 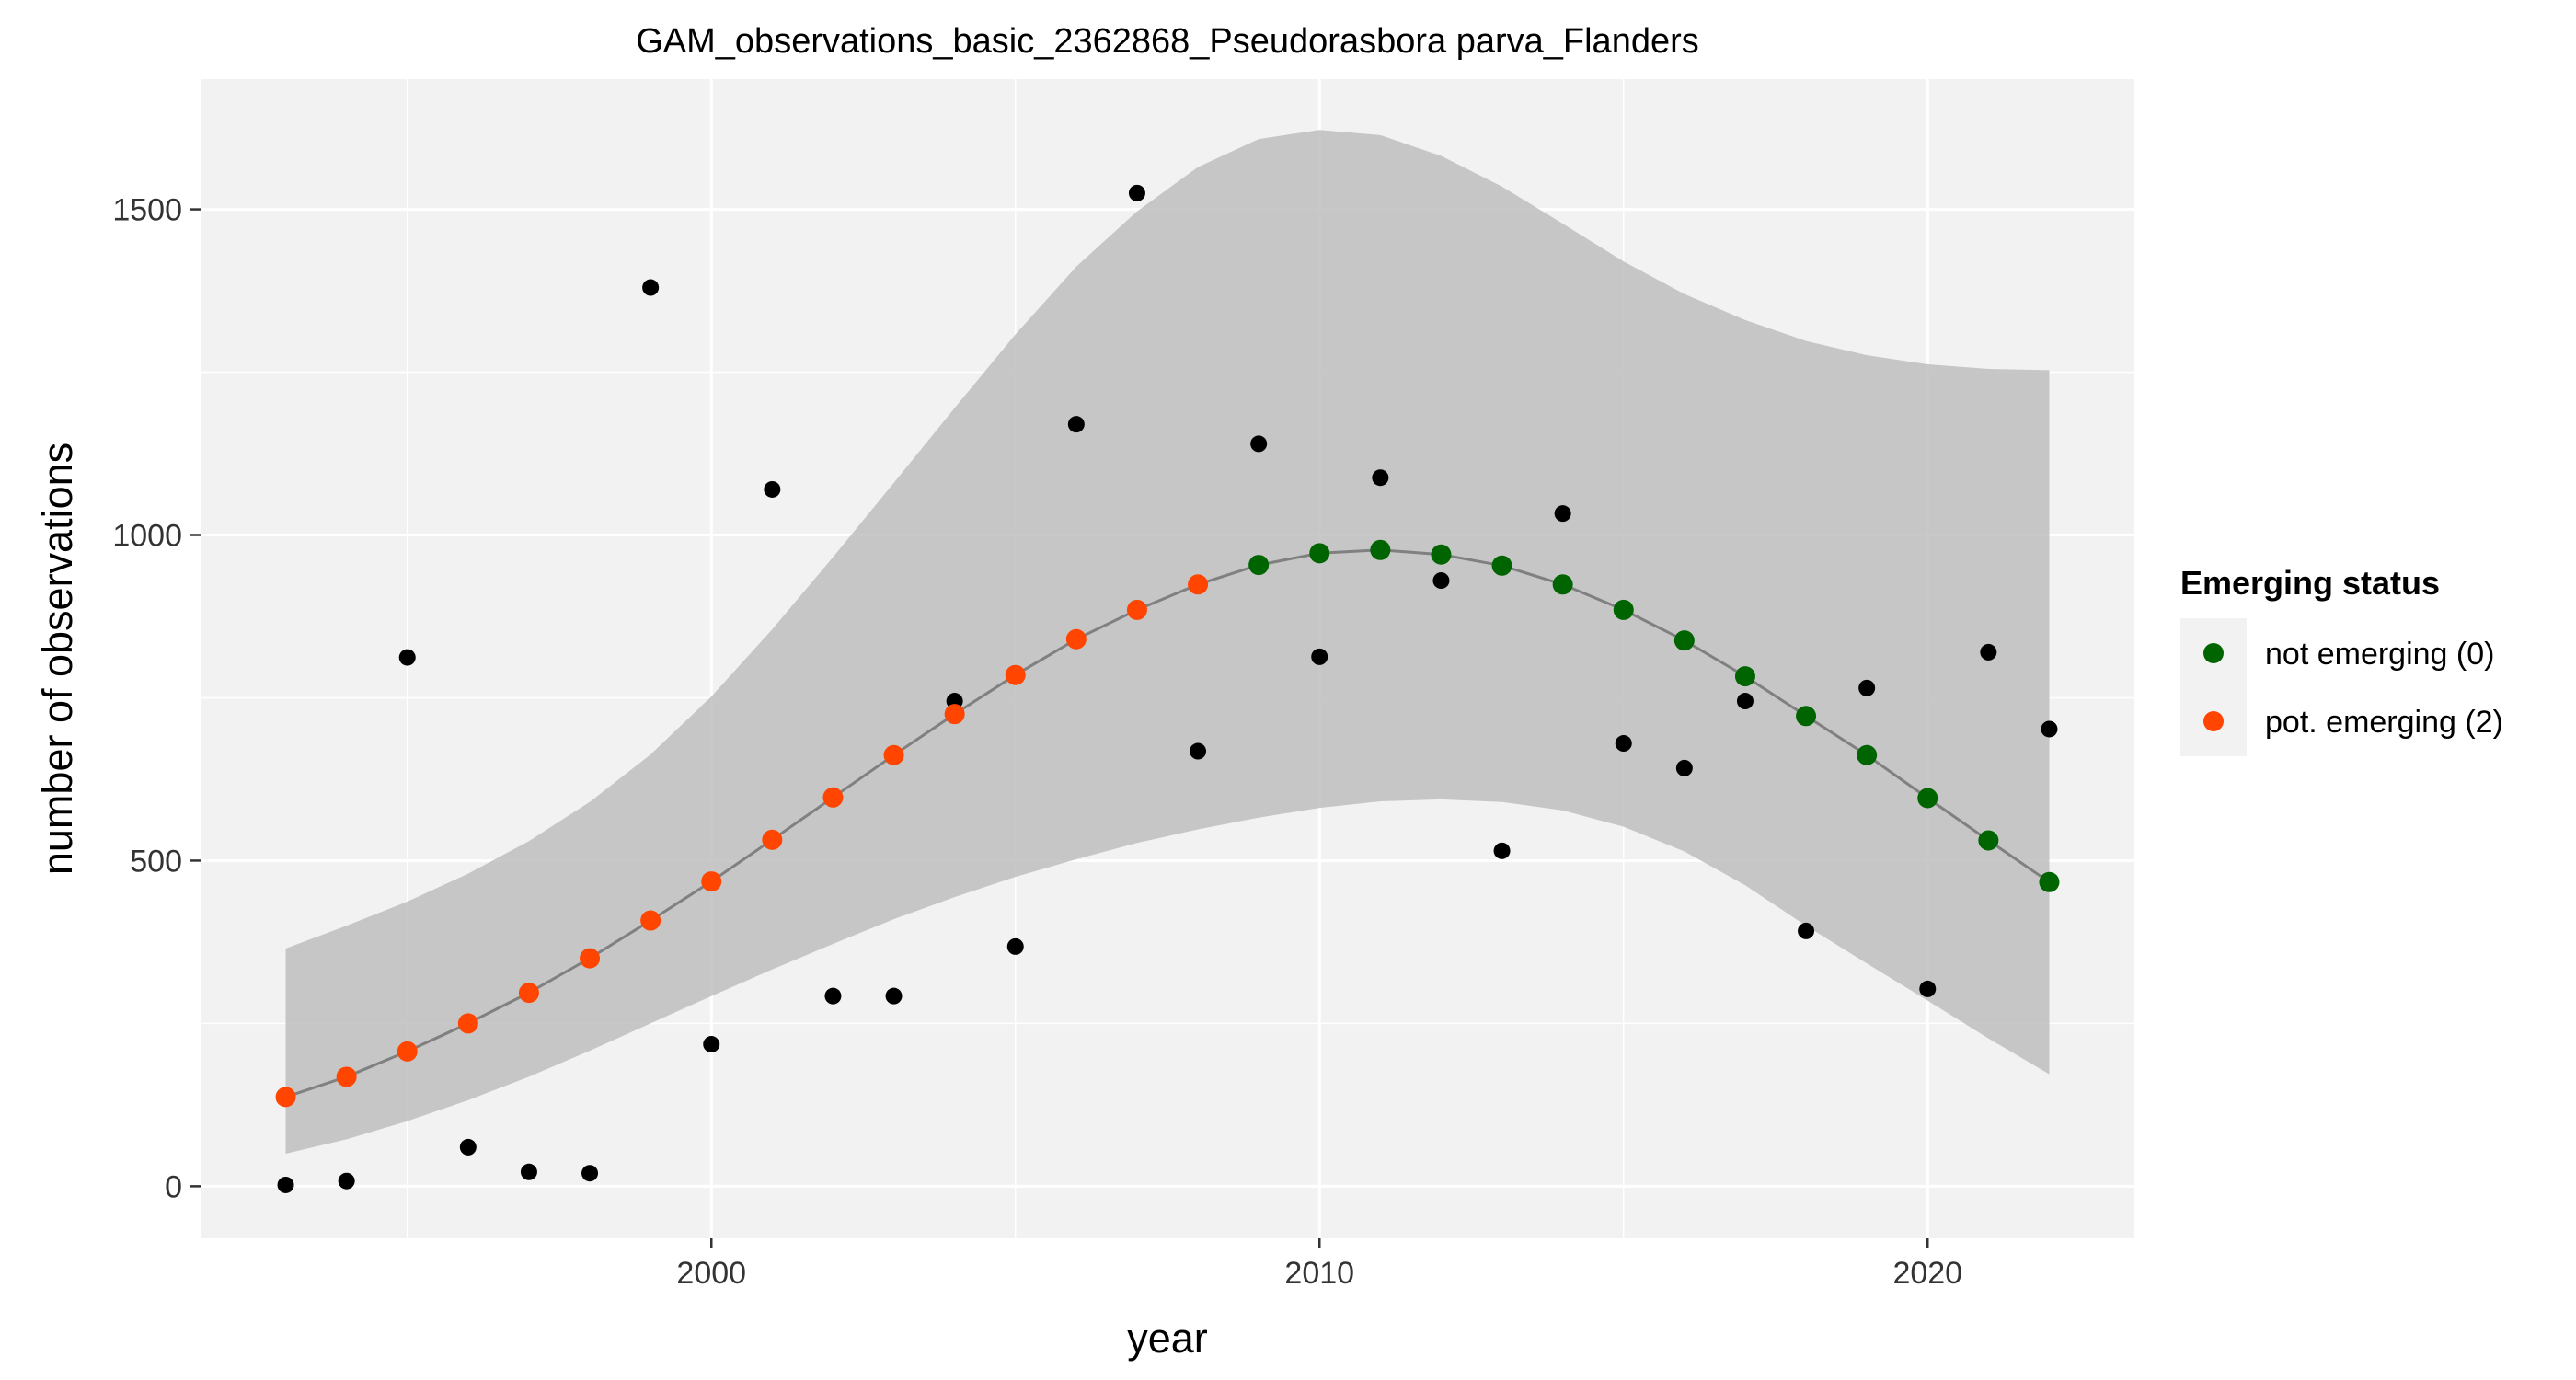 What do you see at coordinates (1927, 1273) in the screenshot?
I see `x-tick-label: 2020` at bounding box center [1927, 1273].